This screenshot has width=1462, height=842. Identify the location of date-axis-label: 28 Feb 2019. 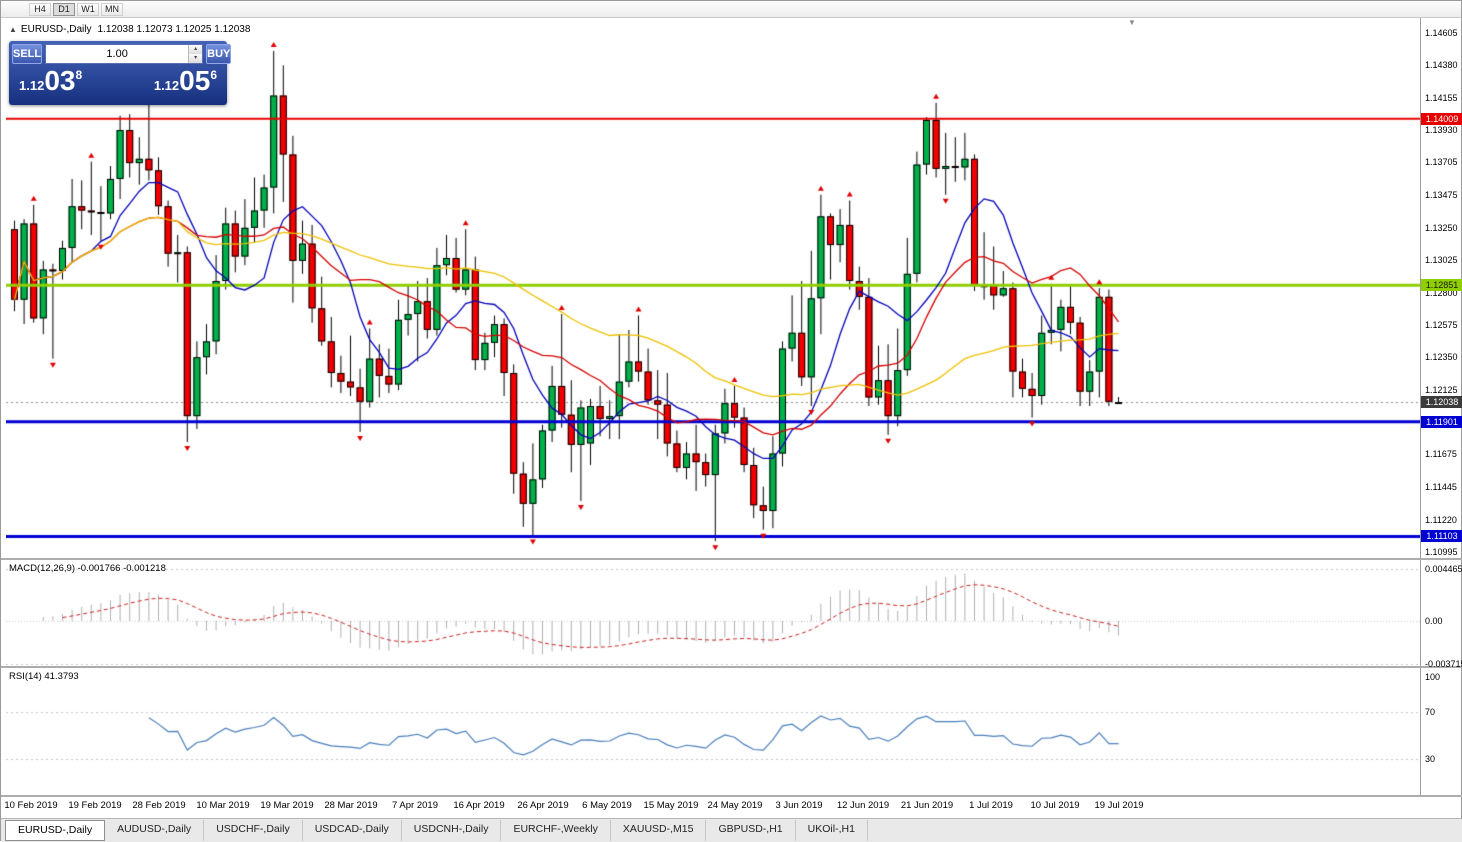
(159, 805).